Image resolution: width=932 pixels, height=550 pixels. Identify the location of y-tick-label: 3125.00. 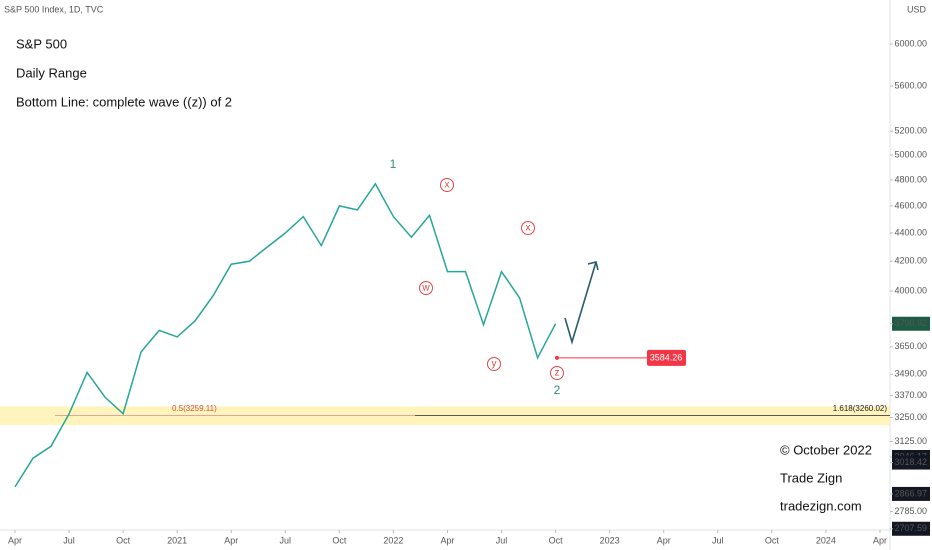
(910, 441).